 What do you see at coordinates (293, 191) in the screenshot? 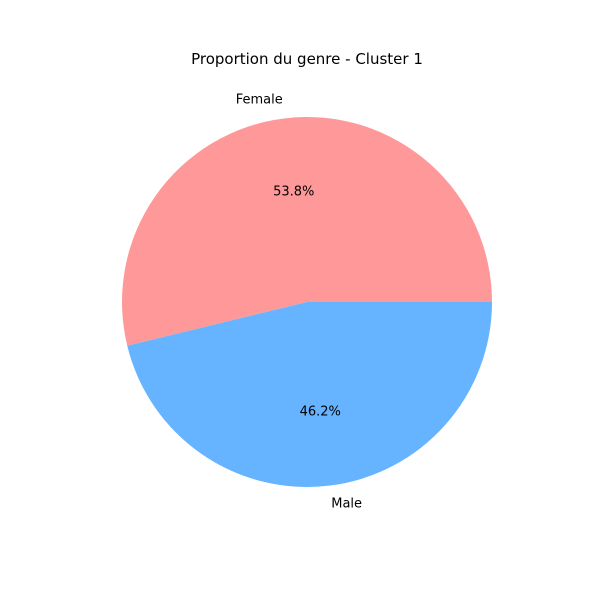
I see `slice-percent-female: 53.8%` at bounding box center [293, 191].